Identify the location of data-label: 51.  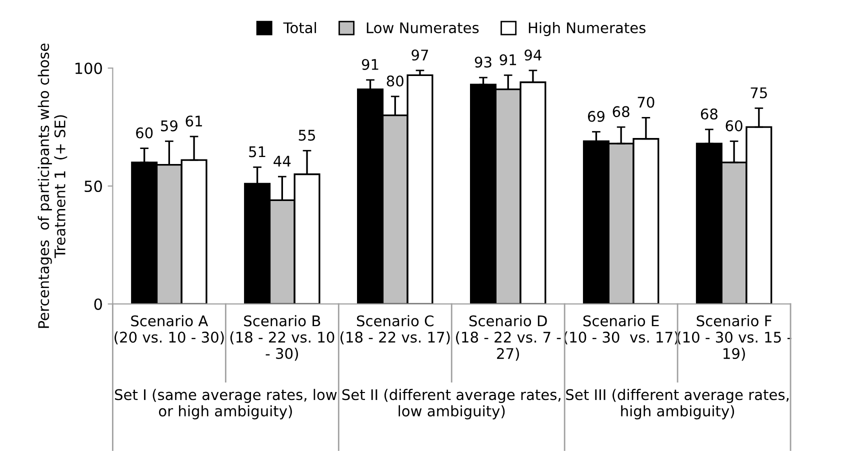
(257, 152).